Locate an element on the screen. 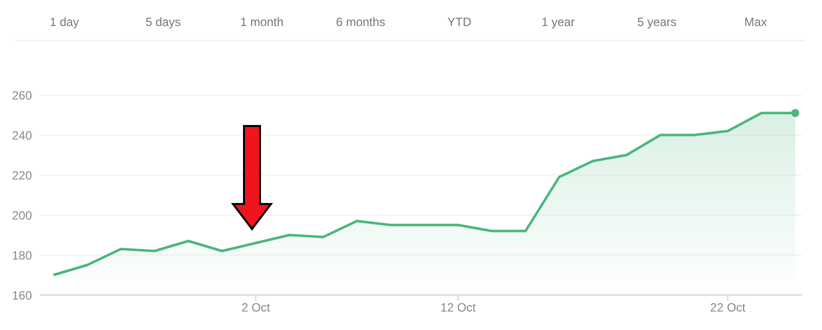 Image resolution: width=822 pixels, height=330 pixels. text: YTD is located at coordinates (459, 22).